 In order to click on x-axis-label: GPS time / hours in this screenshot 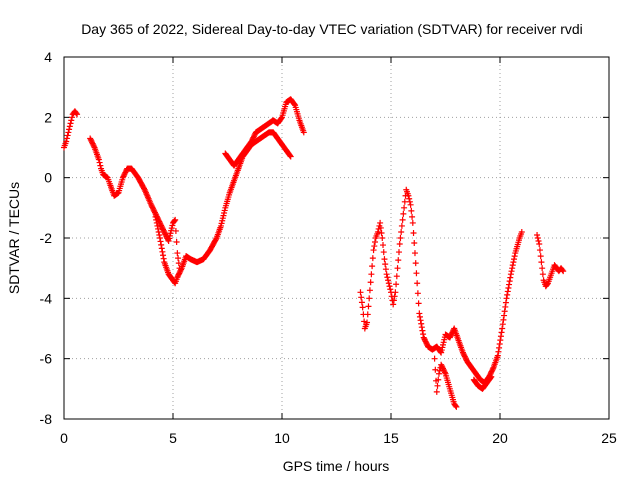, I will do `click(336, 466)`.